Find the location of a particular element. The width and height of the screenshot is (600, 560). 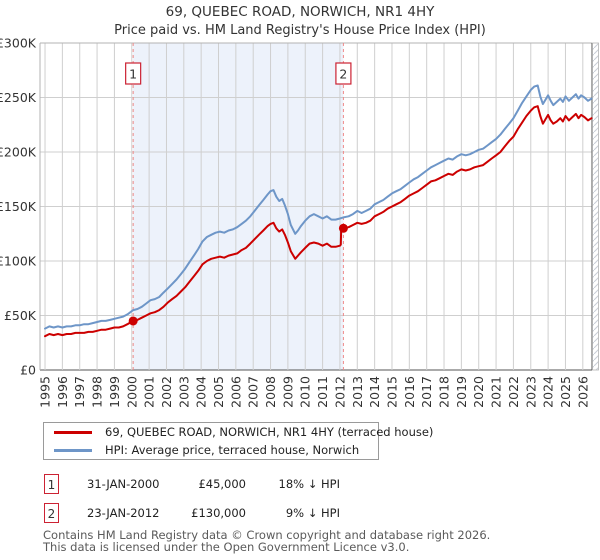

transaction-price: £130,000 is located at coordinates (218, 513).